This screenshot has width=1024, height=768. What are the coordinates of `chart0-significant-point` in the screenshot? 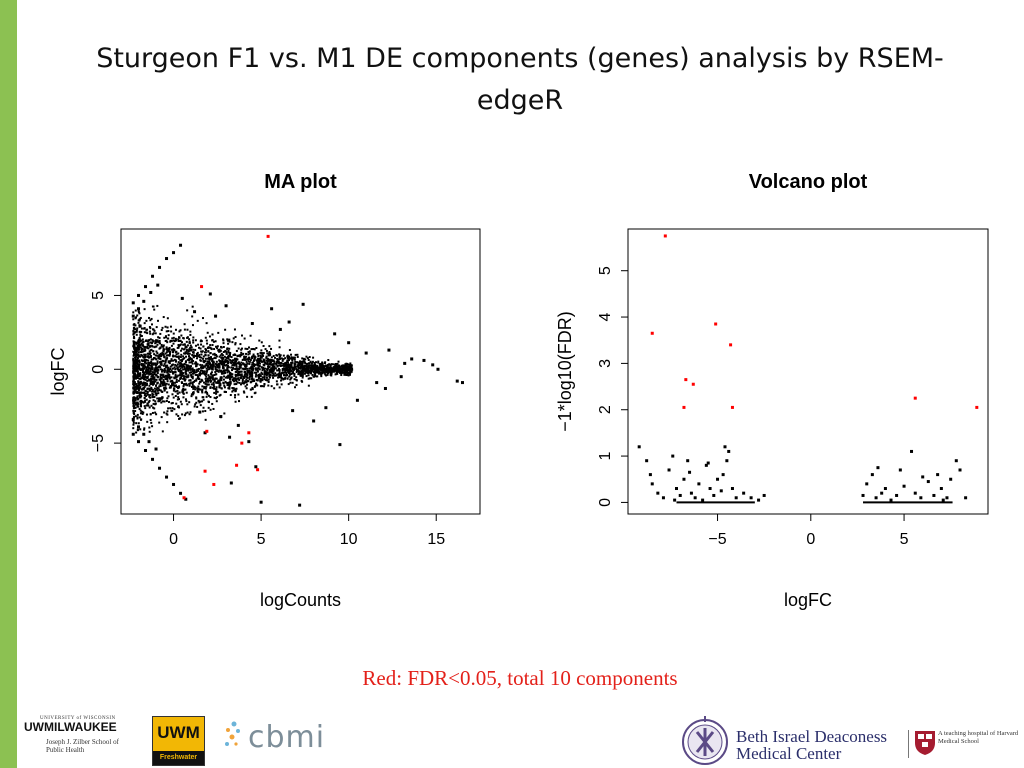 It's located at (258, 470).